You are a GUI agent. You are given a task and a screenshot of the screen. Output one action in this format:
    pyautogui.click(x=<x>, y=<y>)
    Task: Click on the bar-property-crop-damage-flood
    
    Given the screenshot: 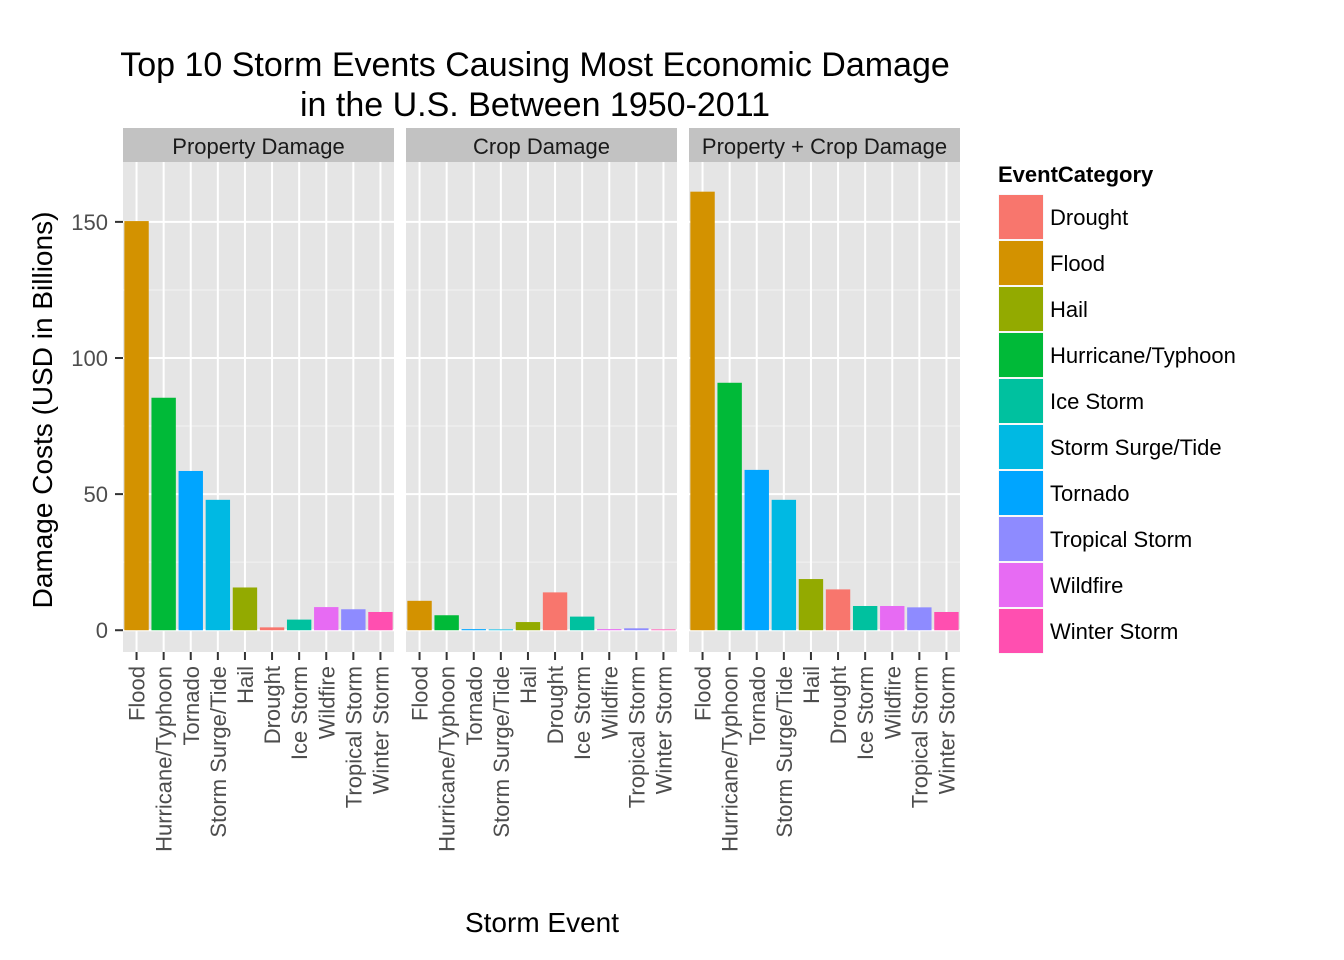 What is the action you would take?
    pyautogui.click(x=702, y=411)
    